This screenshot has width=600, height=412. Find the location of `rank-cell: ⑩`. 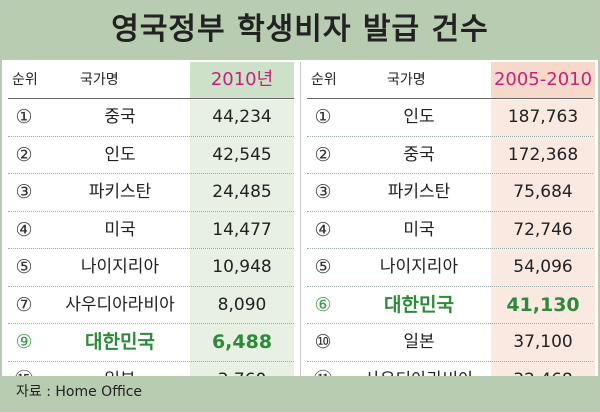

rank-cell: ⑩ is located at coordinates (323, 342).